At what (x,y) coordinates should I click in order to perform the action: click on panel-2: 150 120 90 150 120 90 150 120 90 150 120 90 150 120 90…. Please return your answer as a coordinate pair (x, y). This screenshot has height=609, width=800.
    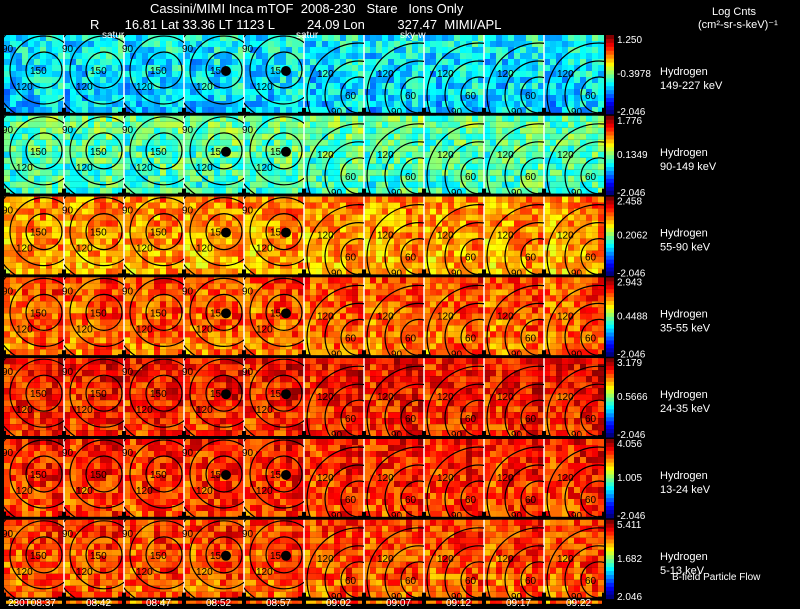
    Looking at the image, I should click on (358, 158).